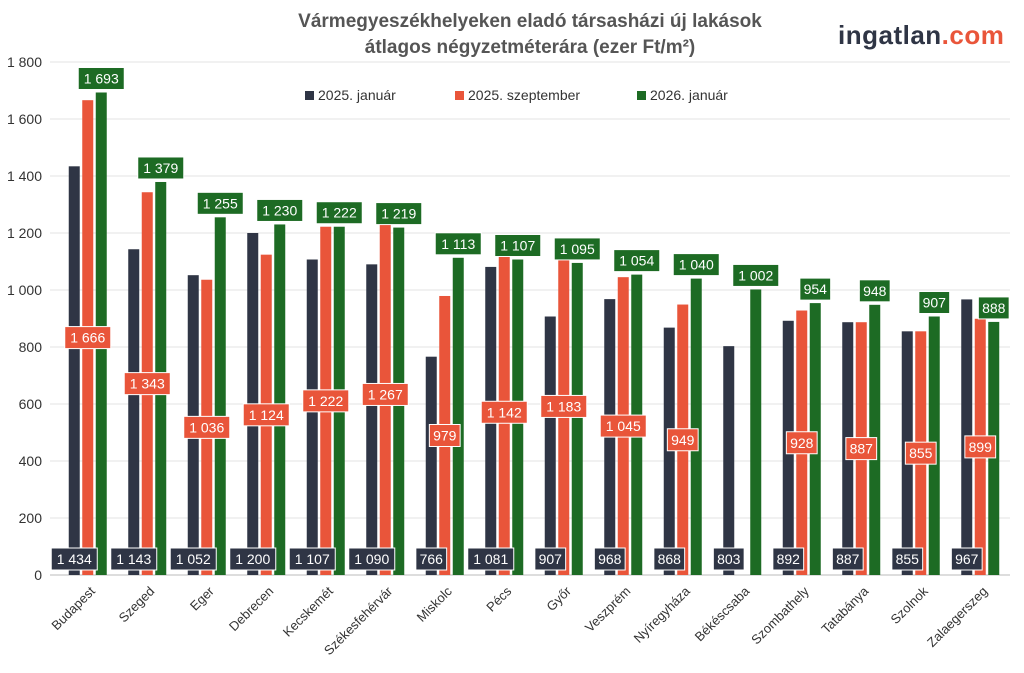 Image resolution: width=1024 pixels, height=673 pixels. I want to click on legend-label: 2025. szeptember, so click(524, 95).